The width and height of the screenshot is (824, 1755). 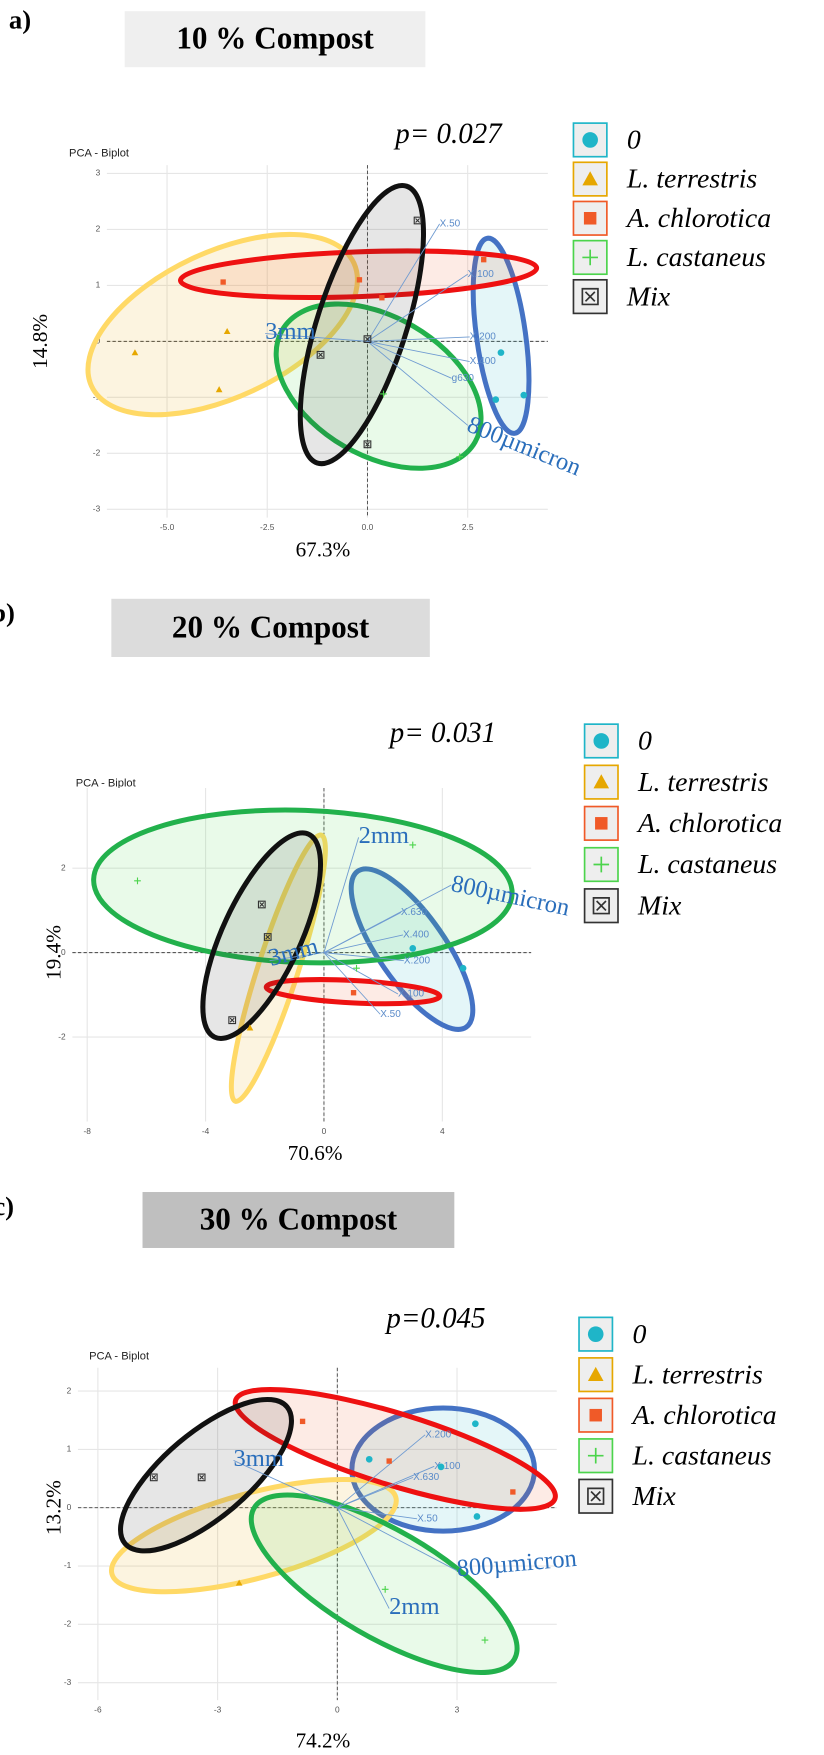 I want to click on x-axis-label: 74.2%, so click(x=323, y=1741).